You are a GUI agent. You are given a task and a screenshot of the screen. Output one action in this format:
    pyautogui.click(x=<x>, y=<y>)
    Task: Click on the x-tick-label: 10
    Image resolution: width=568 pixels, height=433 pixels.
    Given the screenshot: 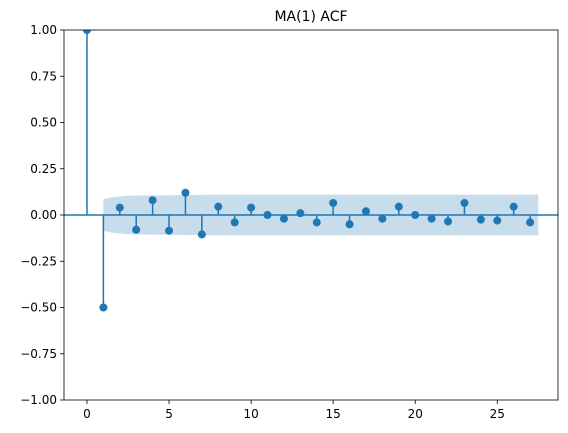 What is the action you would take?
    pyautogui.click(x=250, y=414)
    